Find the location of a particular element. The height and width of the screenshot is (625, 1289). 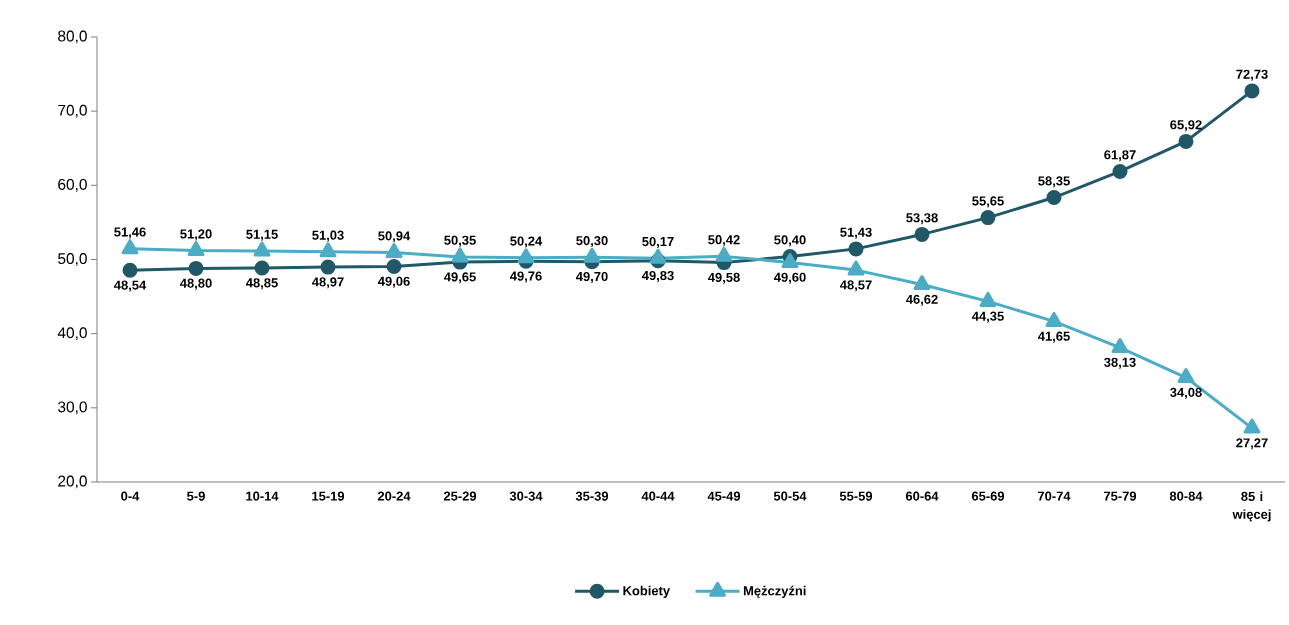

data-label: 49,06 is located at coordinates (394, 282).